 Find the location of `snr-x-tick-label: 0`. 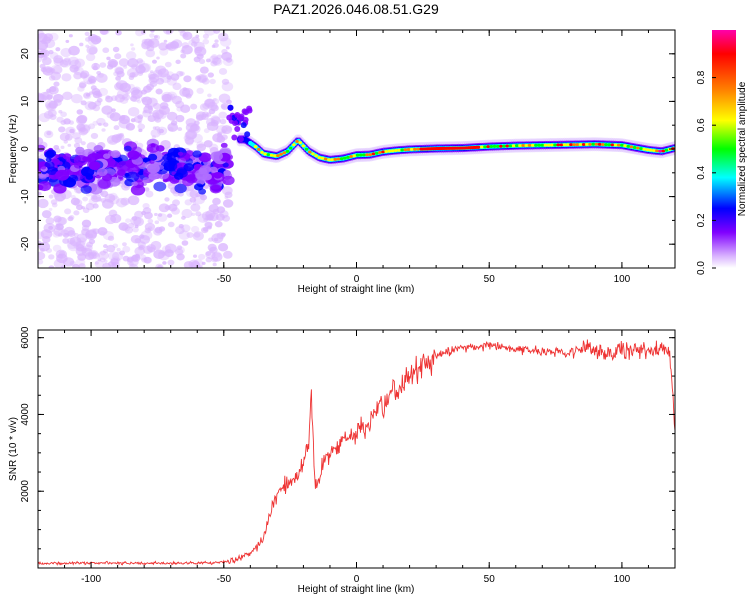

snr-x-tick-label: 0 is located at coordinates (357, 579).